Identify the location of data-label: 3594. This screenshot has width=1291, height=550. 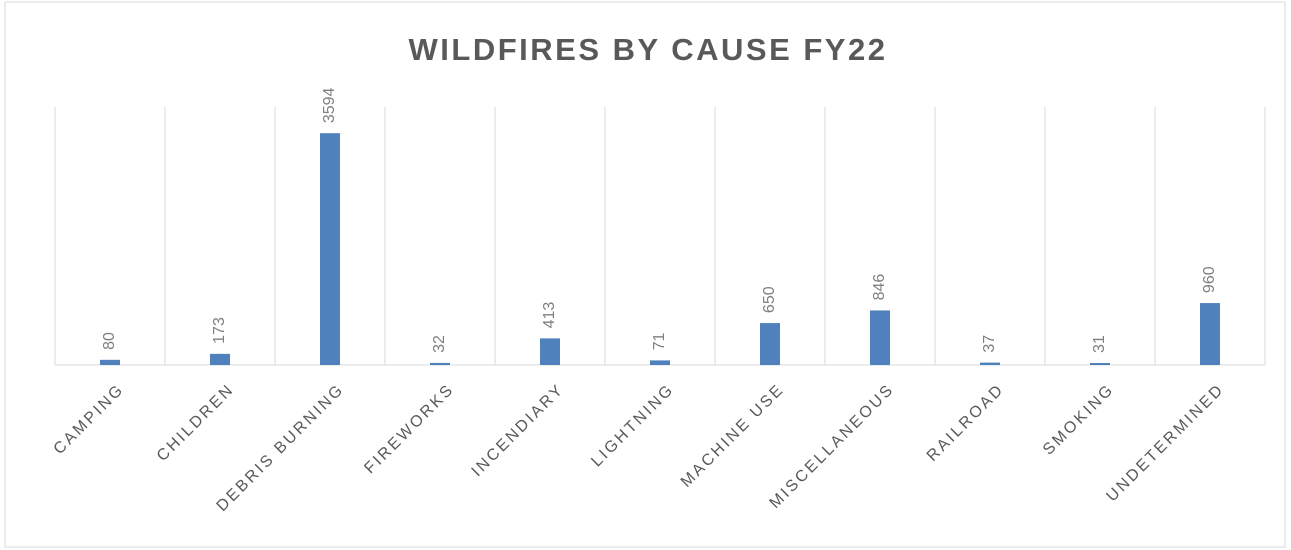
(329, 105).